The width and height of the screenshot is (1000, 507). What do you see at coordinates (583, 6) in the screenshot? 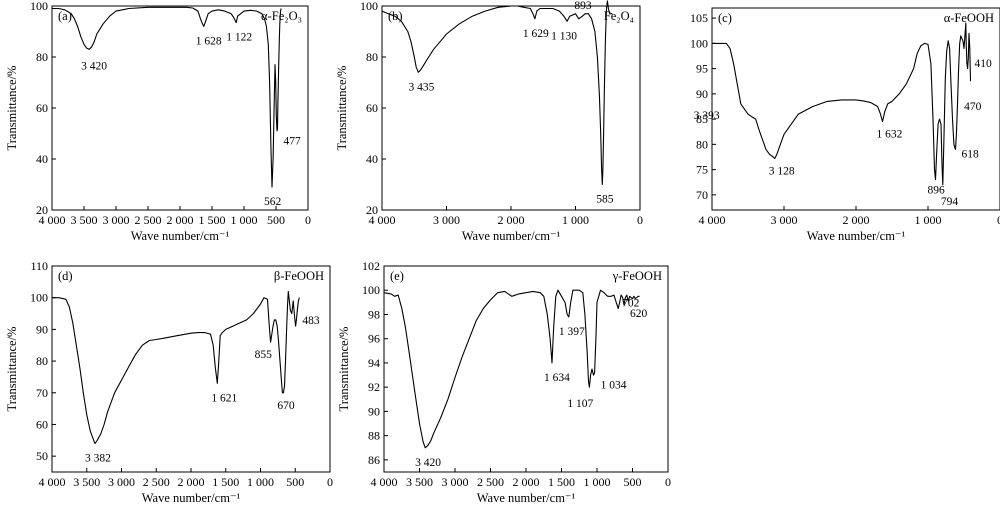
I see `peak-label: 893` at bounding box center [583, 6].